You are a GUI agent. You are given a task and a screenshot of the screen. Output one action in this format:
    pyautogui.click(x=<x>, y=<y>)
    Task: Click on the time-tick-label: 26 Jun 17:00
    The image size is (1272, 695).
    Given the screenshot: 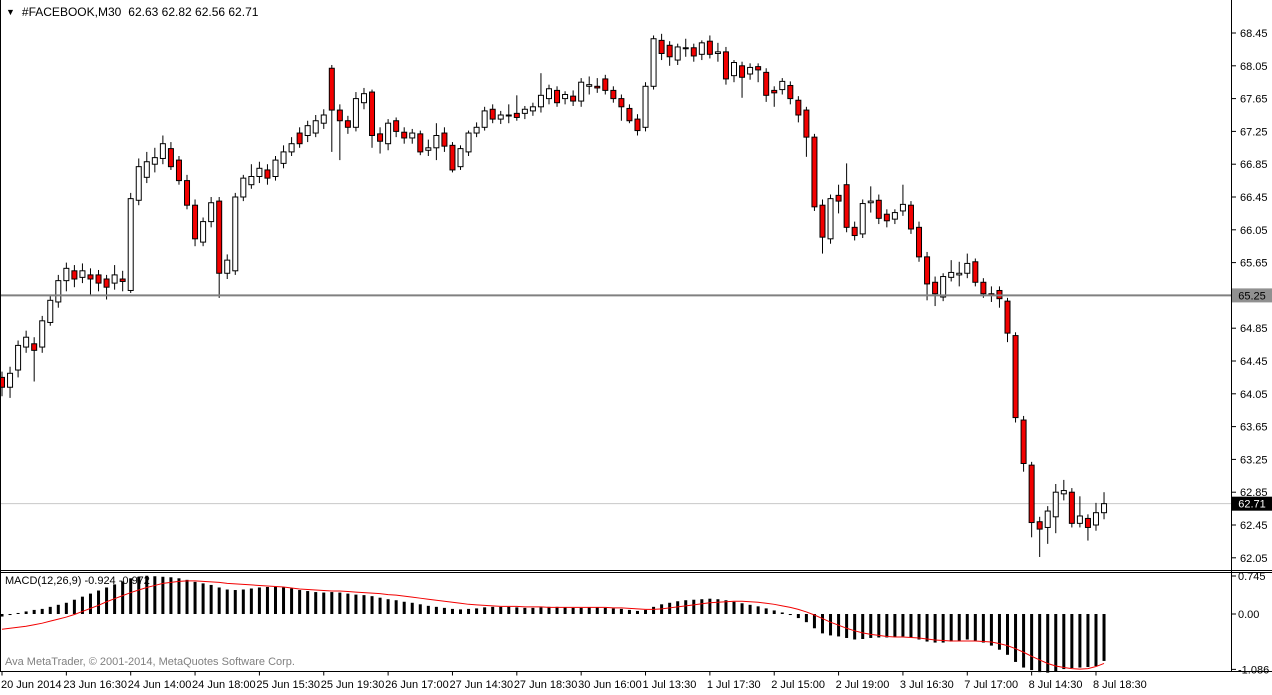 What is the action you would take?
    pyautogui.click(x=417, y=685)
    